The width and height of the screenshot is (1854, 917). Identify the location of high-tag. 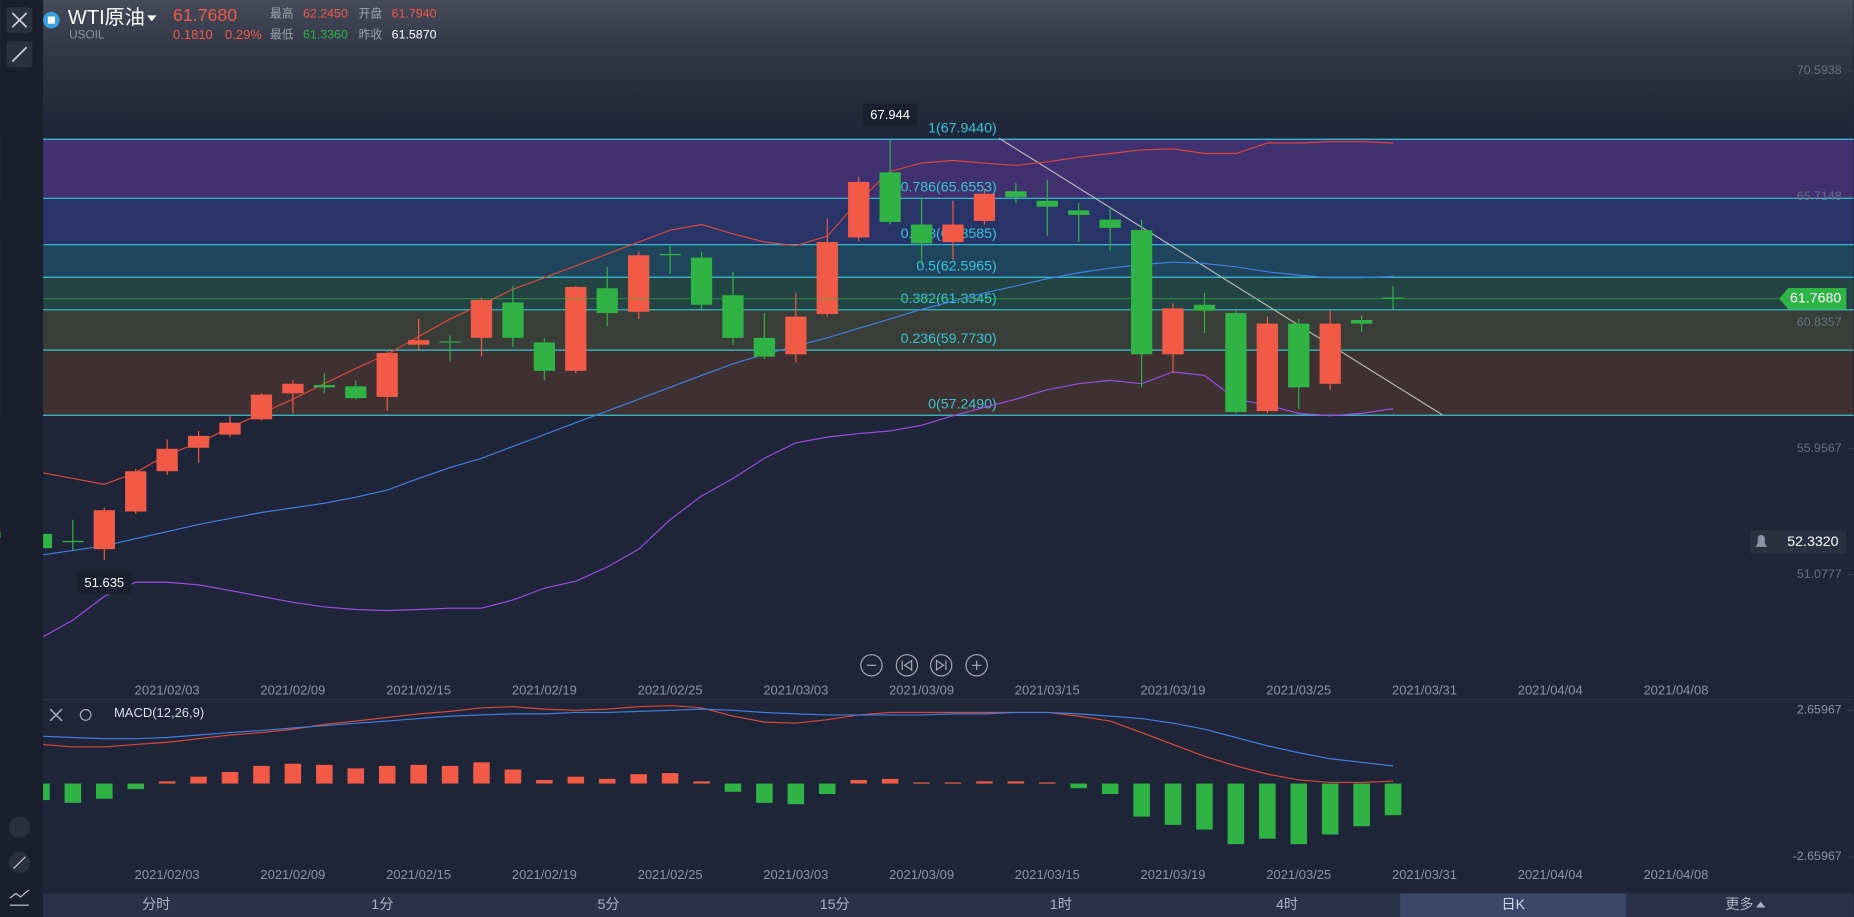
(890, 115).